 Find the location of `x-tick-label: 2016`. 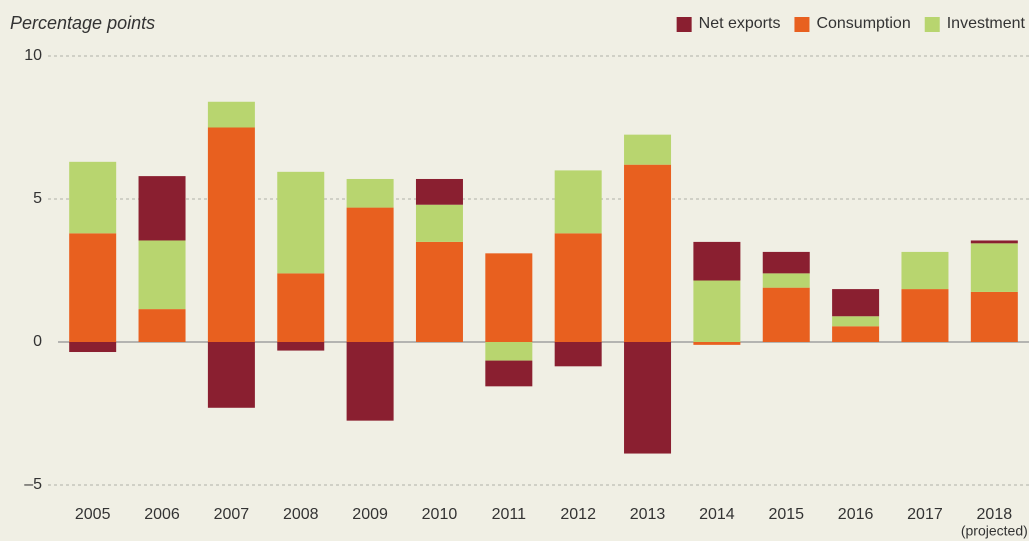

x-tick-label: 2016 is located at coordinates (856, 514).